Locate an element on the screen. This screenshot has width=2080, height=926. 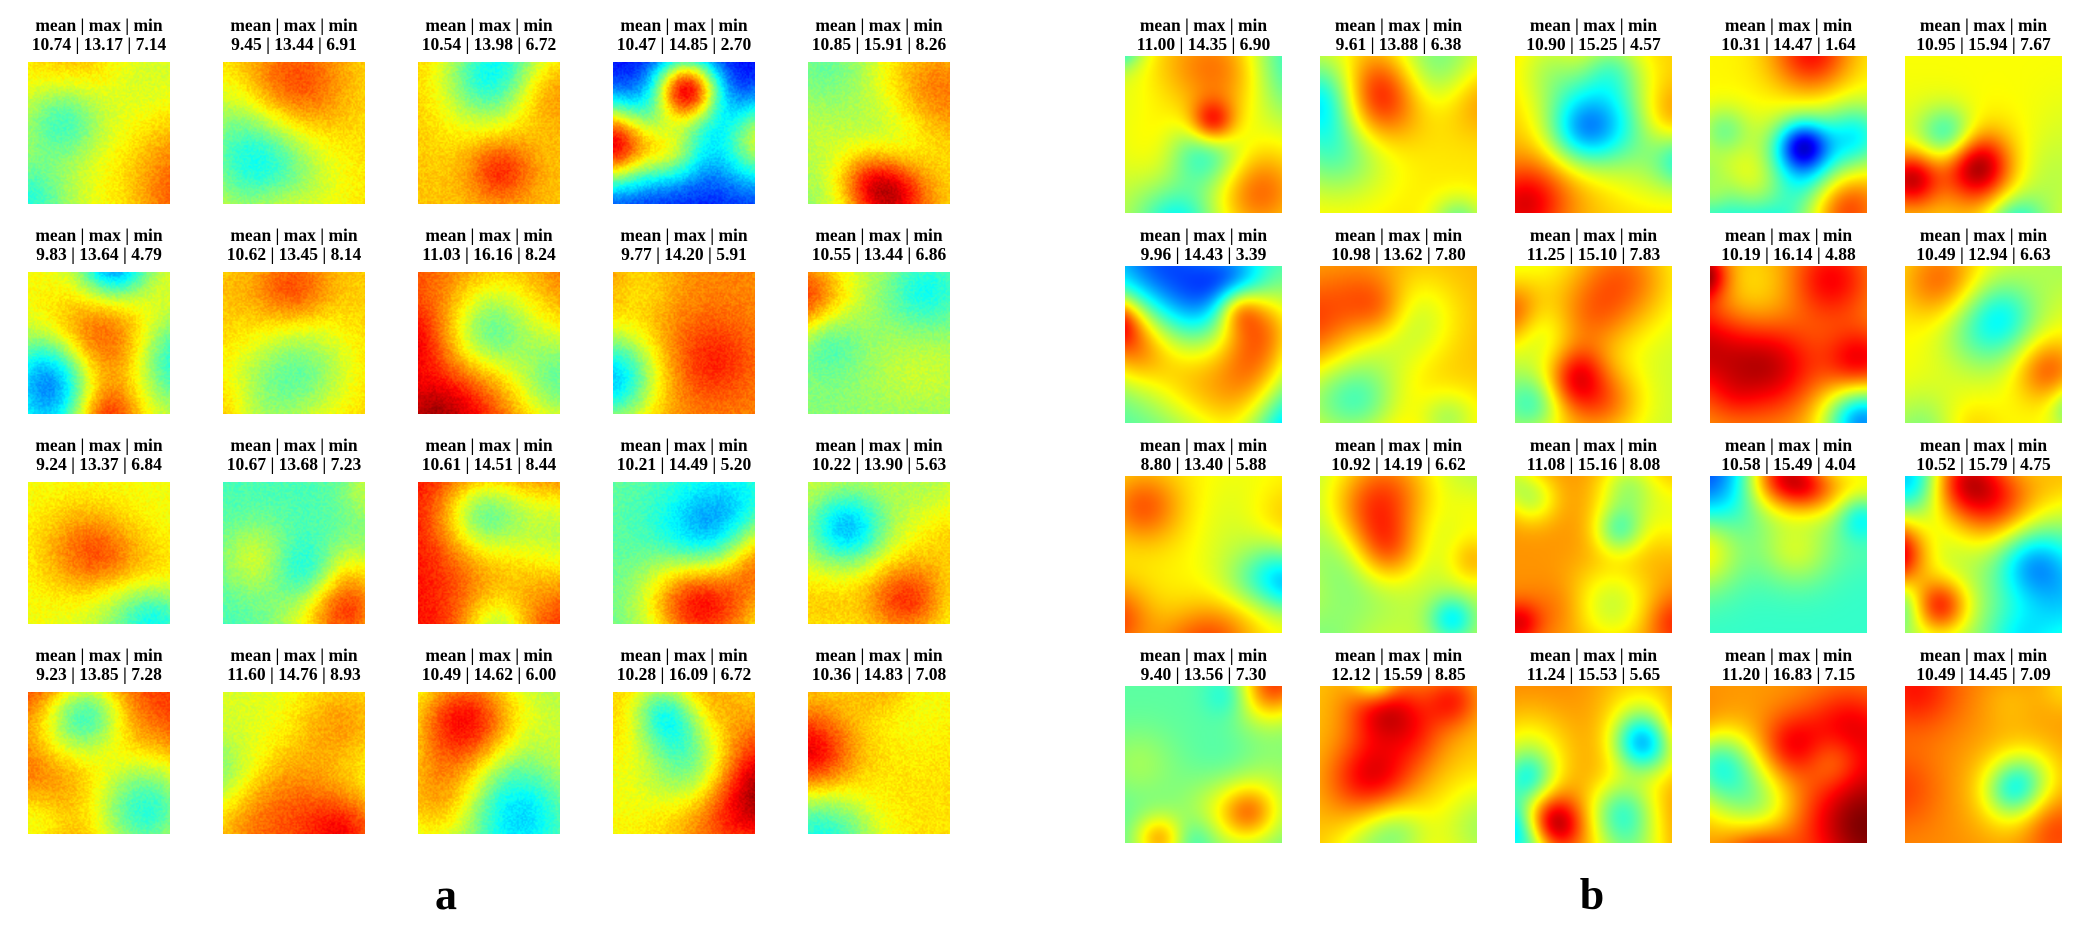
heatmap-cell: mean | max | min 10.19 | 16.14 | 4.88 is located at coordinates (1788, 316).